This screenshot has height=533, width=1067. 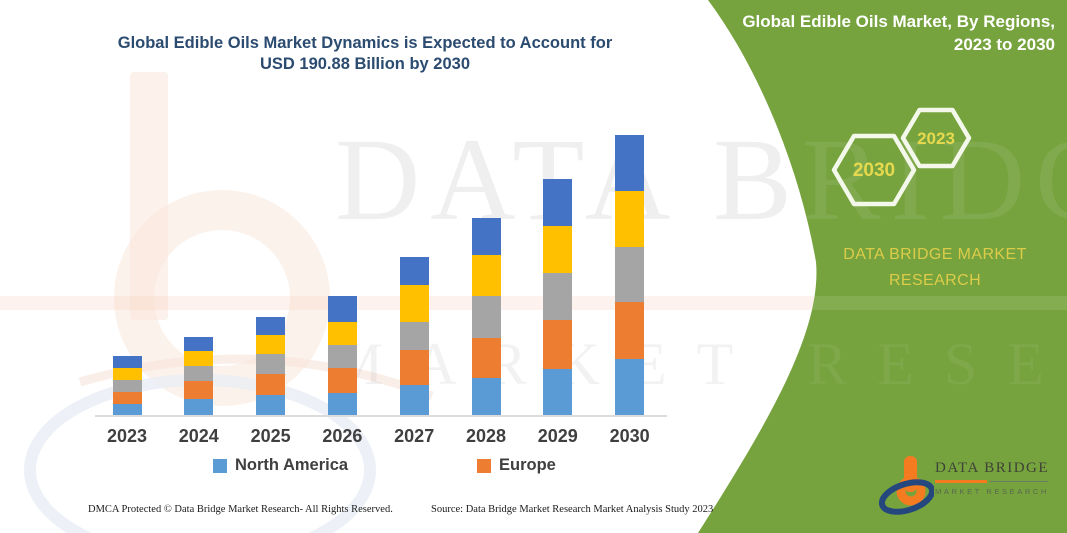 What do you see at coordinates (271, 344) in the screenshot?
I see `bar-segment-unlabeled-region-yellow--2025` at bounding box center [271, 344].